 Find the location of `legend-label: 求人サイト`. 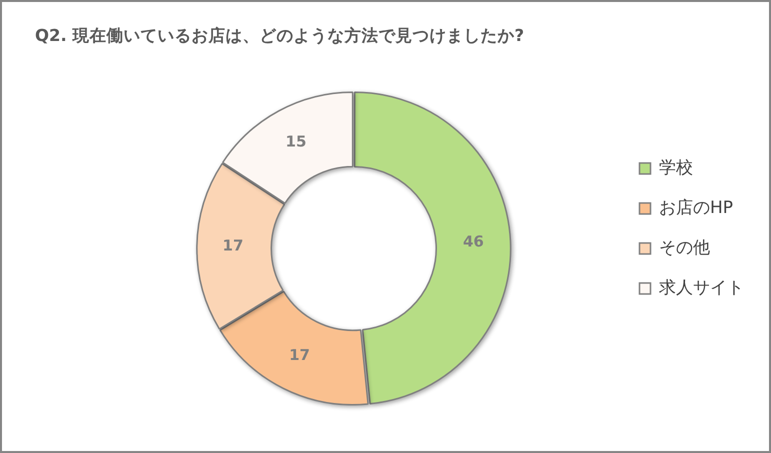

legend-label: 求人サイト is located at coordinates (701, 288).